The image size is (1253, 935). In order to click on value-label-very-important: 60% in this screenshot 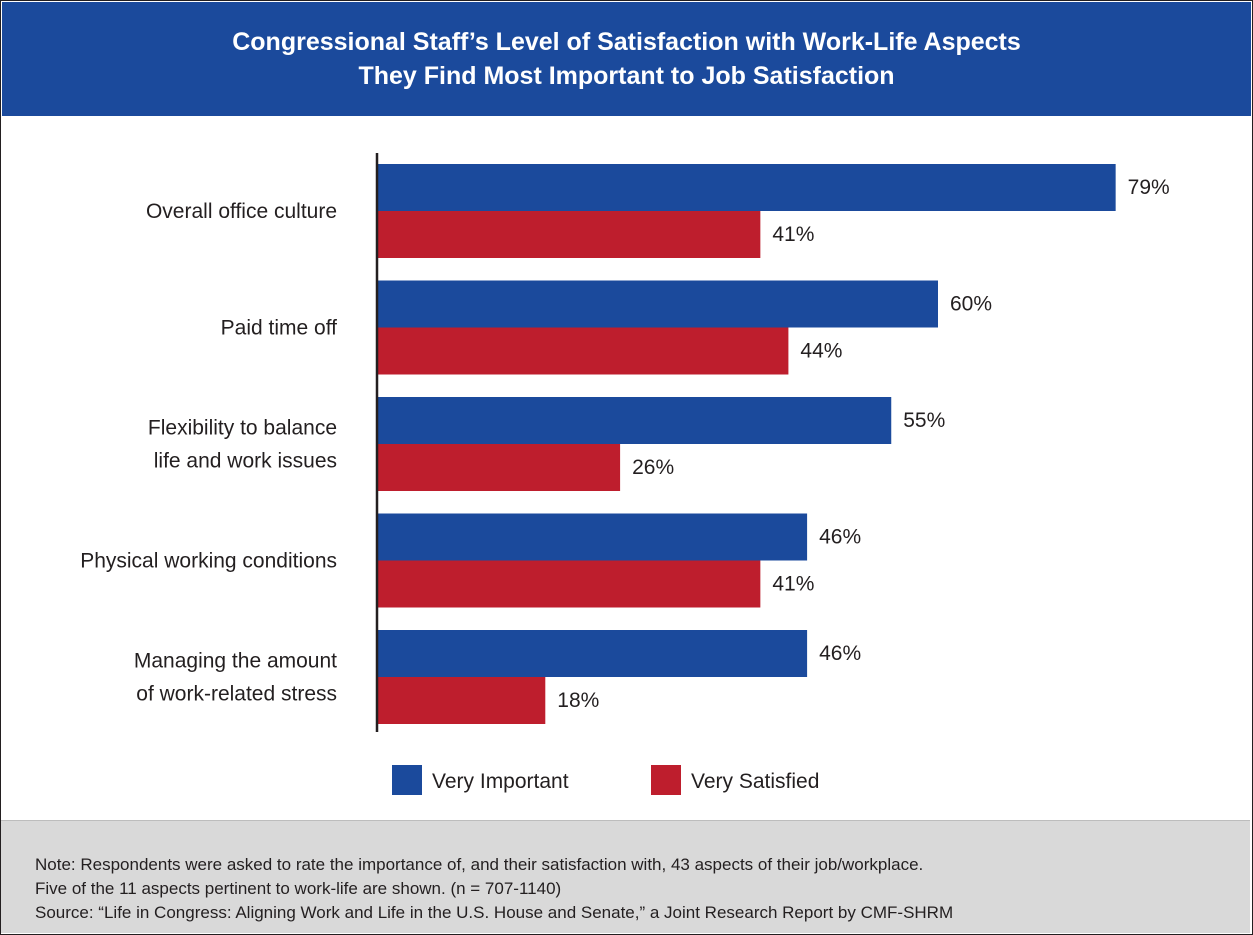, I will do `click(971, 304)`.